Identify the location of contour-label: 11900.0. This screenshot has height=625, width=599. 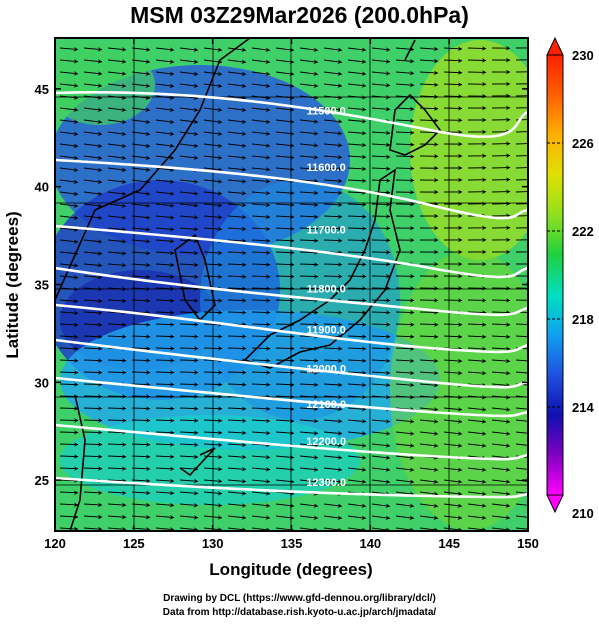
(326, 330).